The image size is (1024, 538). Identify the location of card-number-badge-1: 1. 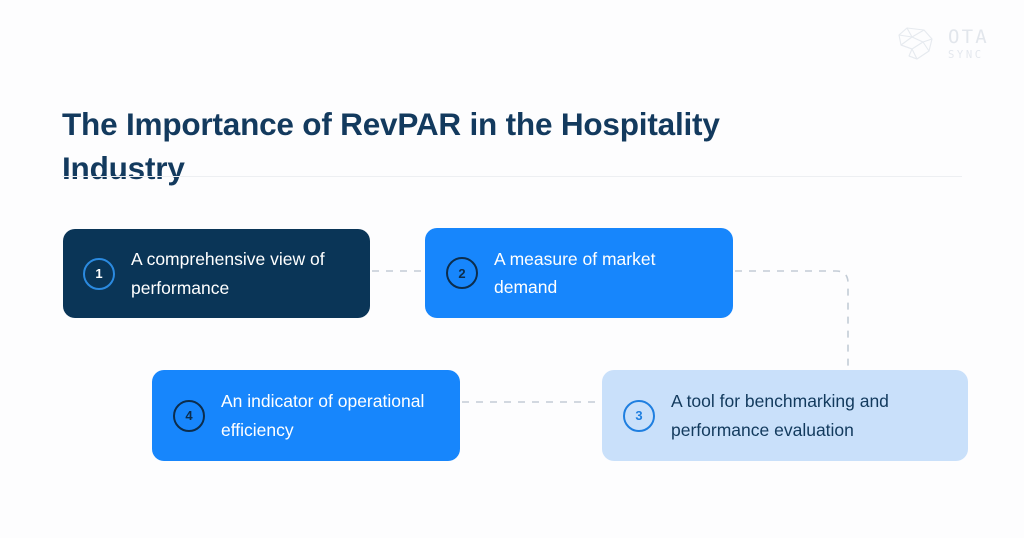
(99, 273).